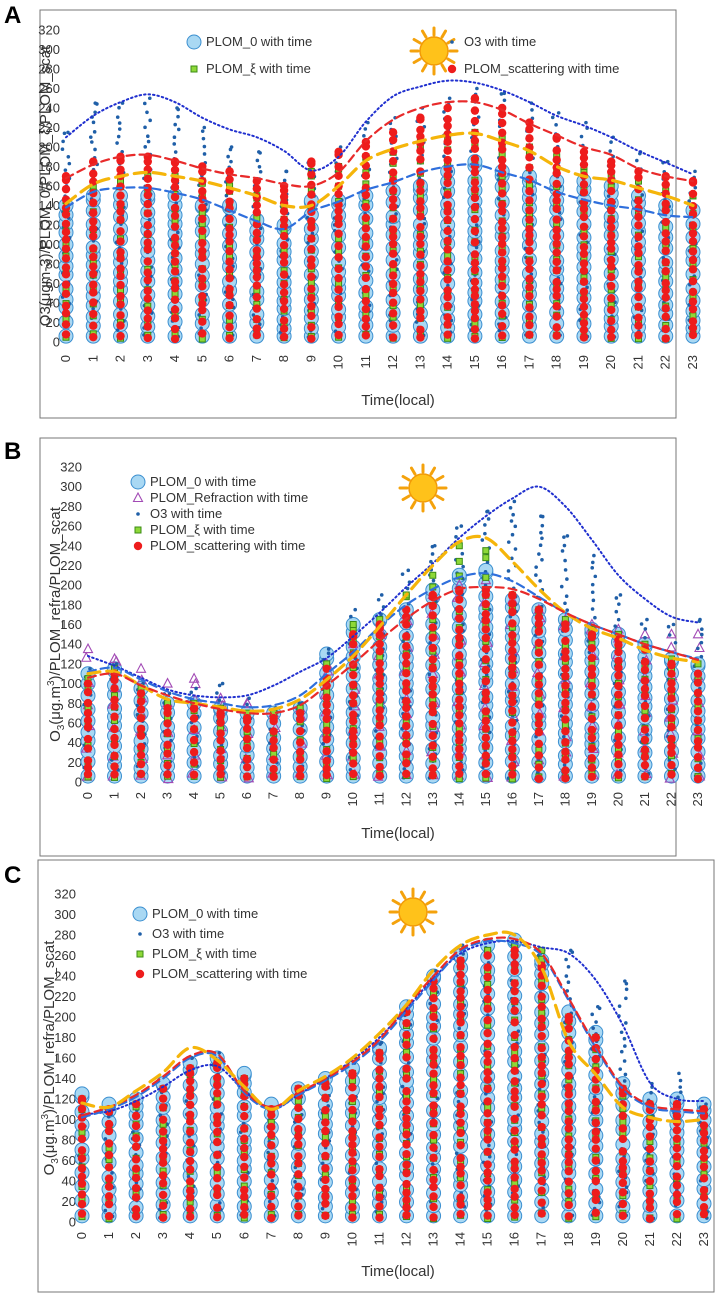 The height and width of the screenshot is (1298, 720). What do you see at coordinates (247, 702) in the screenshot?
I see `point-refr` at bounding box center [247, 702].